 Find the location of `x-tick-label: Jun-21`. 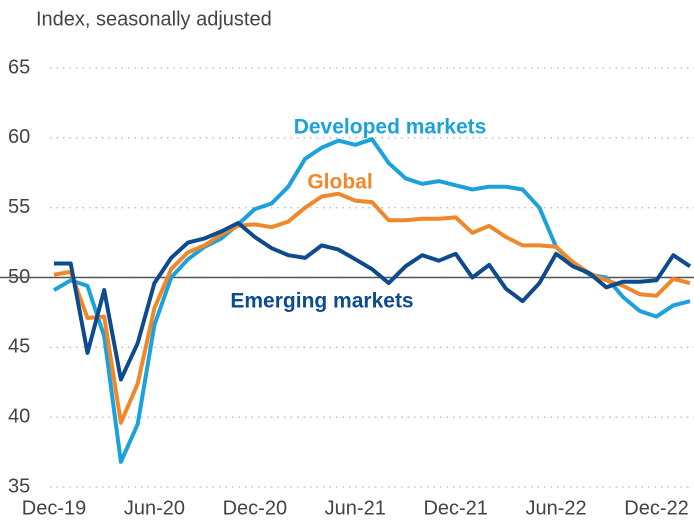

x-tick-label: Jun-21 is located at coordinates (355, 508).